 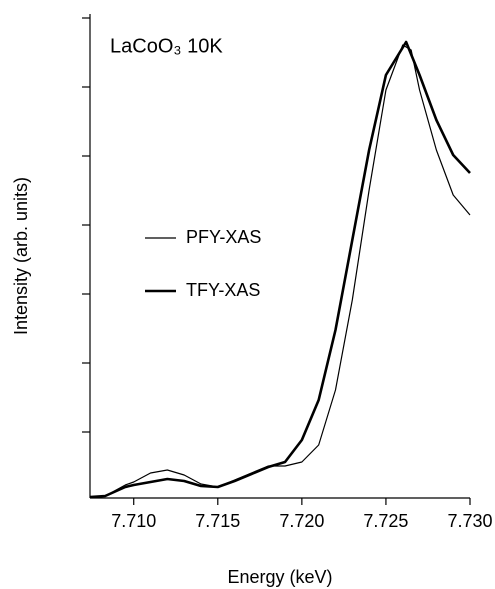 I want to click on x-axis-label: Energy (keV), so click(x=279, y=577).